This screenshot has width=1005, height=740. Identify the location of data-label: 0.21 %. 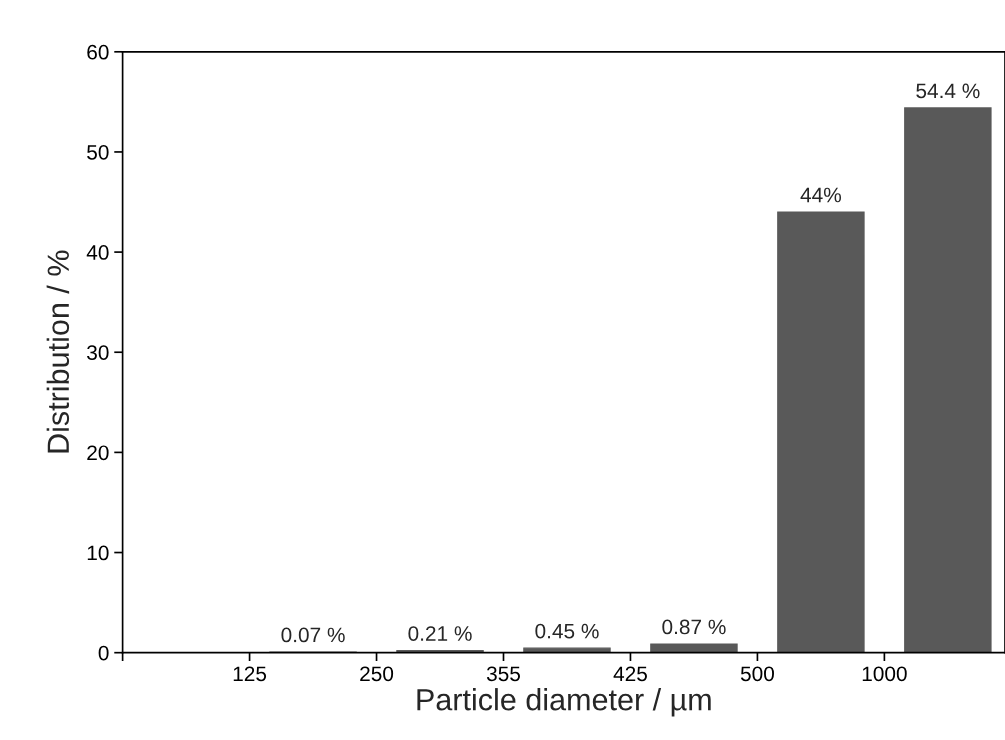
(440, 633).